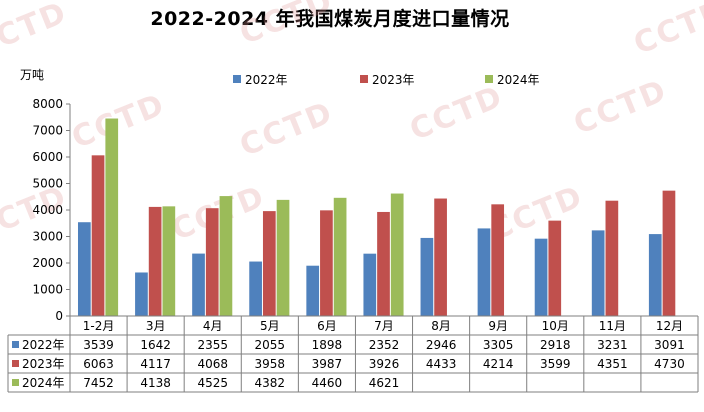  Describe the element at coordinates (498, 326) in the screenshot. I see `category-label: 9月` at that location.